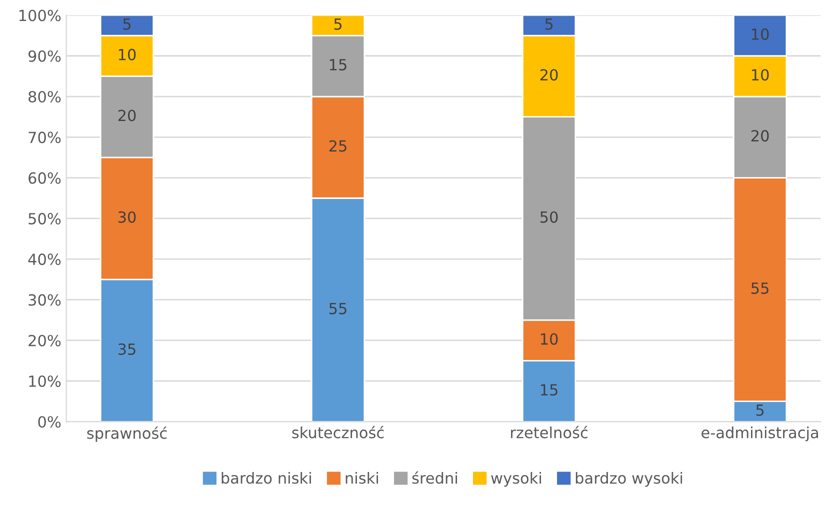 The height and width of the screenshot is (508, 829). Describe the element at coordinates (516, 479) in the screenshot. I see `legend-label: wysoki` at that location.